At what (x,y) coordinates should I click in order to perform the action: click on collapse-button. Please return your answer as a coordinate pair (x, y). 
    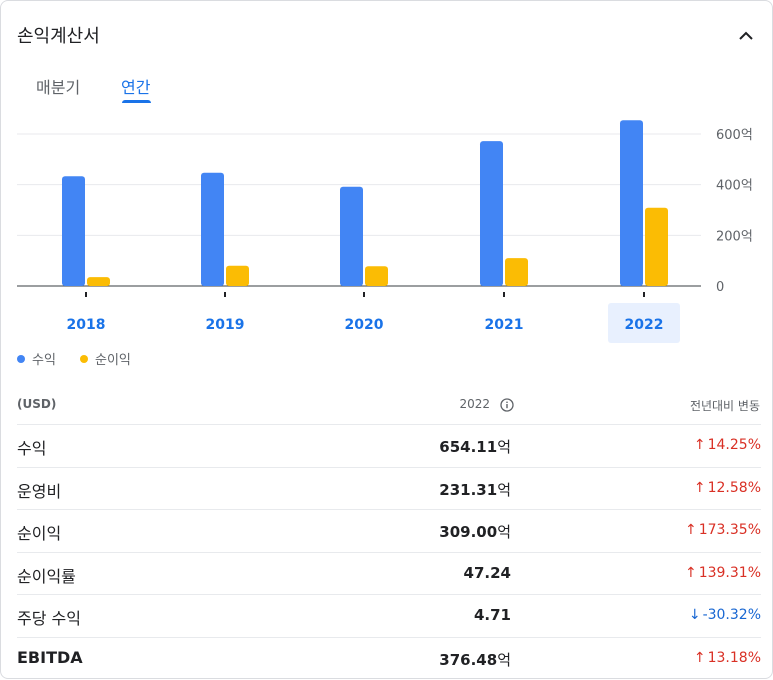
    Looking at the image, I should click on (746, 36).